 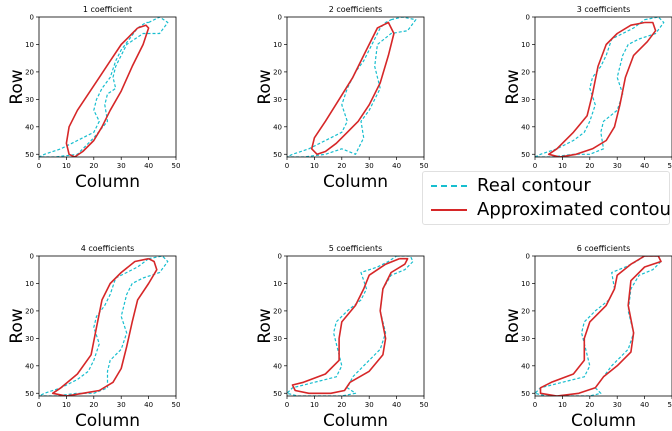 What do you see at coordinates (449, 210) in the screenshot?
I see `legend-swatch-approx` at bounding box center [449, 210].